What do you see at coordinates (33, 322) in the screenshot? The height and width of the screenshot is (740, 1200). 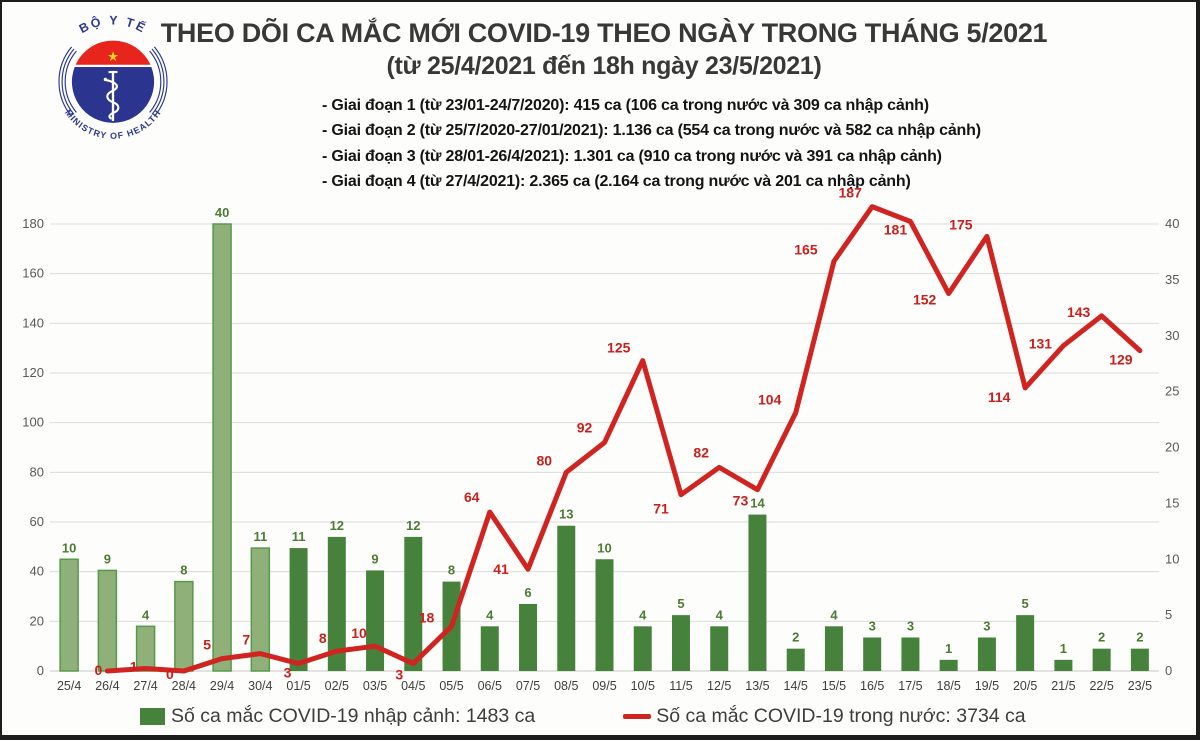 I see `left-axis-tick: 140` at bounding box center [33, 322].